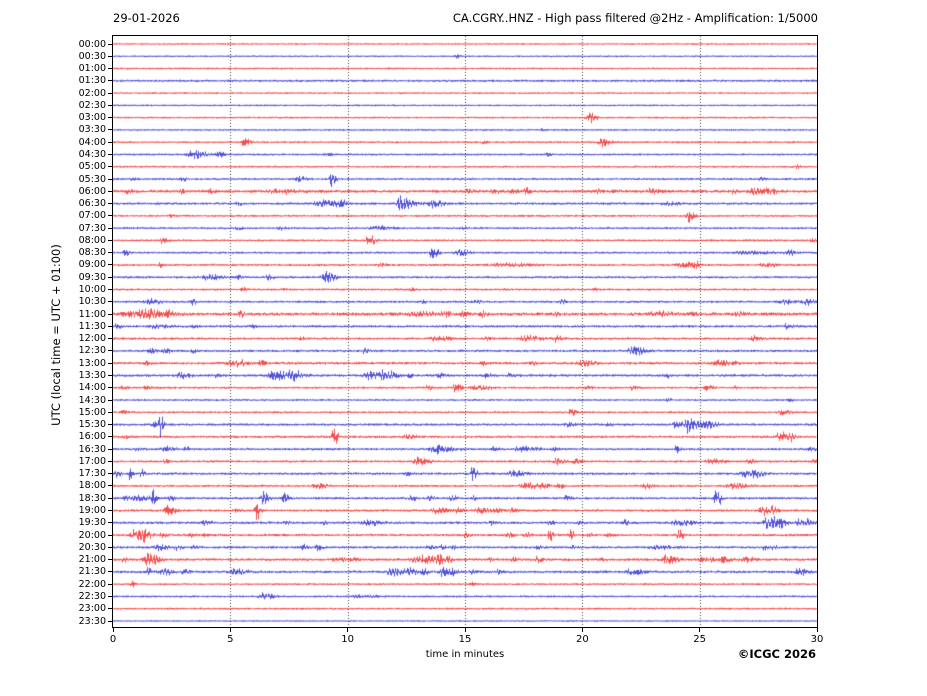  What do you see at coordinates (92, 547) in the screenshot?
I see `y-tick-label: 20:30` at bounding box center [92, 547].